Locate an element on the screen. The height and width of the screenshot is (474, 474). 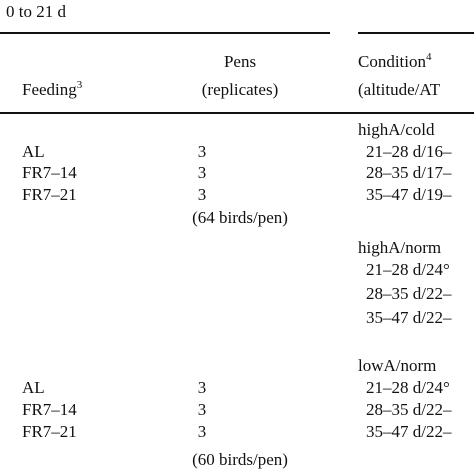
group-note: (64 birds/pen) is located at coordinates (240, 217).